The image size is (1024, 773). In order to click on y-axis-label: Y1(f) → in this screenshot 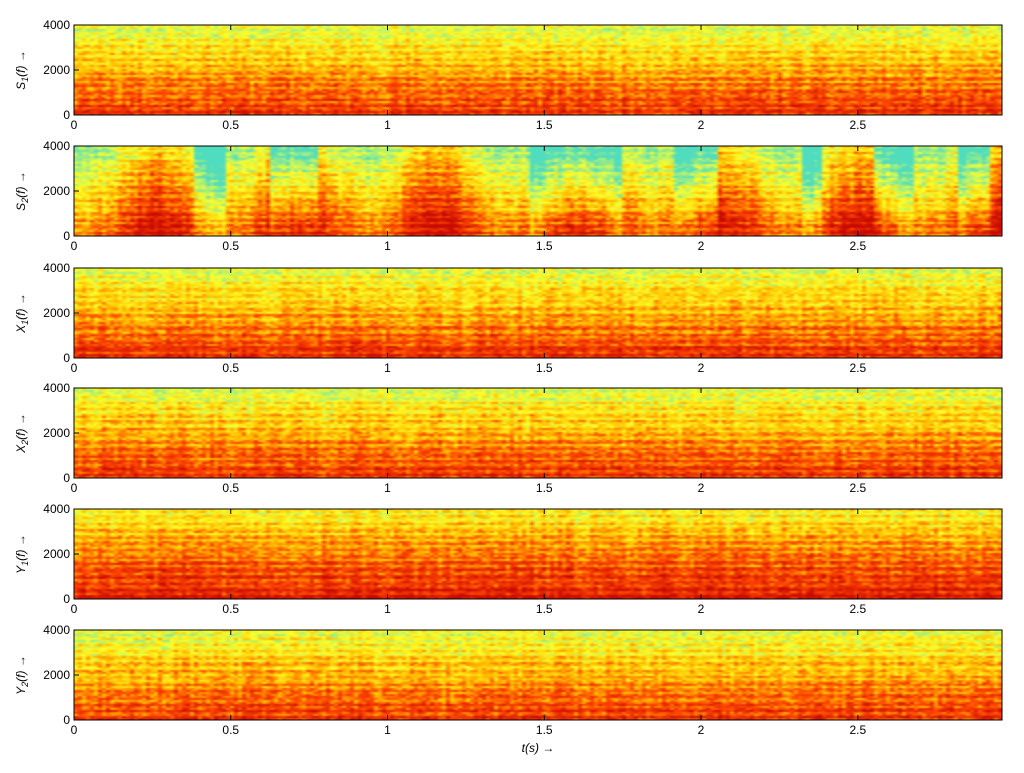, I will do `click(22, 554)`.